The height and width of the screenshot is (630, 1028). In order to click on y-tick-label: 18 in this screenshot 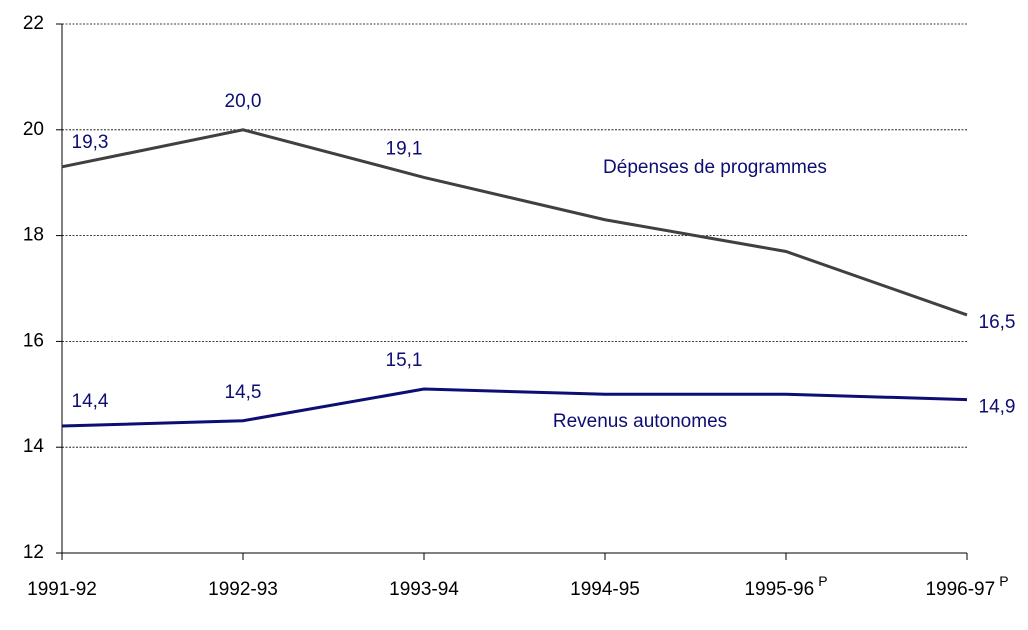, I will do `click(33, 235)`.